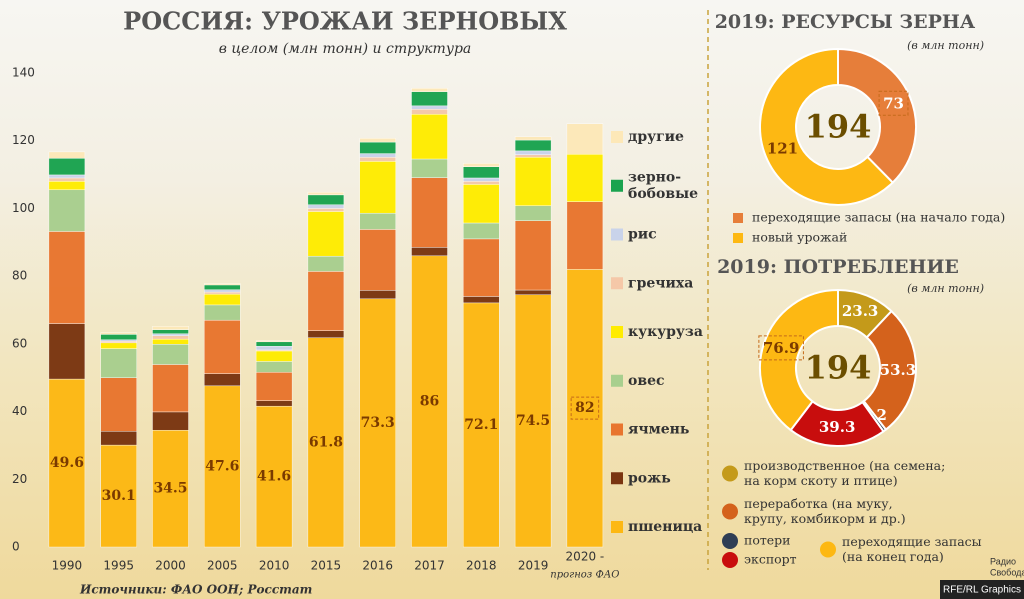  I want to click on x-tick-label: 2019, so click(533, 566).